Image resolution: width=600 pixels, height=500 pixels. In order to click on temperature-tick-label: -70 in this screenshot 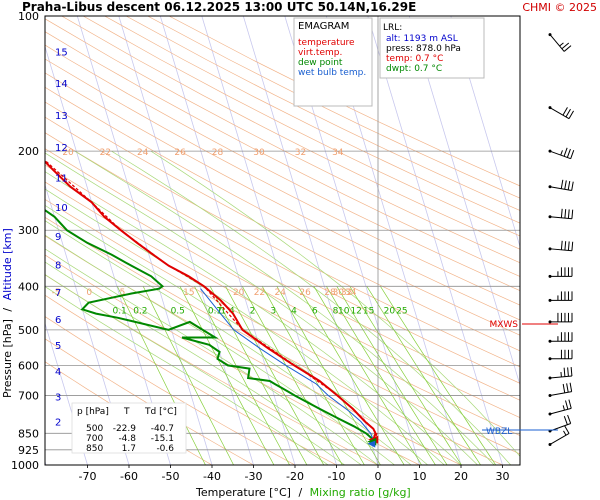, I will do `click(88, 476)`.